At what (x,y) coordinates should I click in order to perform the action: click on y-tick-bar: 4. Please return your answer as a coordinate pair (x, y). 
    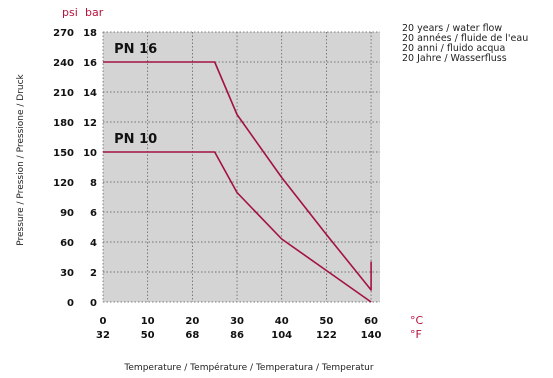
    Looking at the image, I should click on (93, 243).